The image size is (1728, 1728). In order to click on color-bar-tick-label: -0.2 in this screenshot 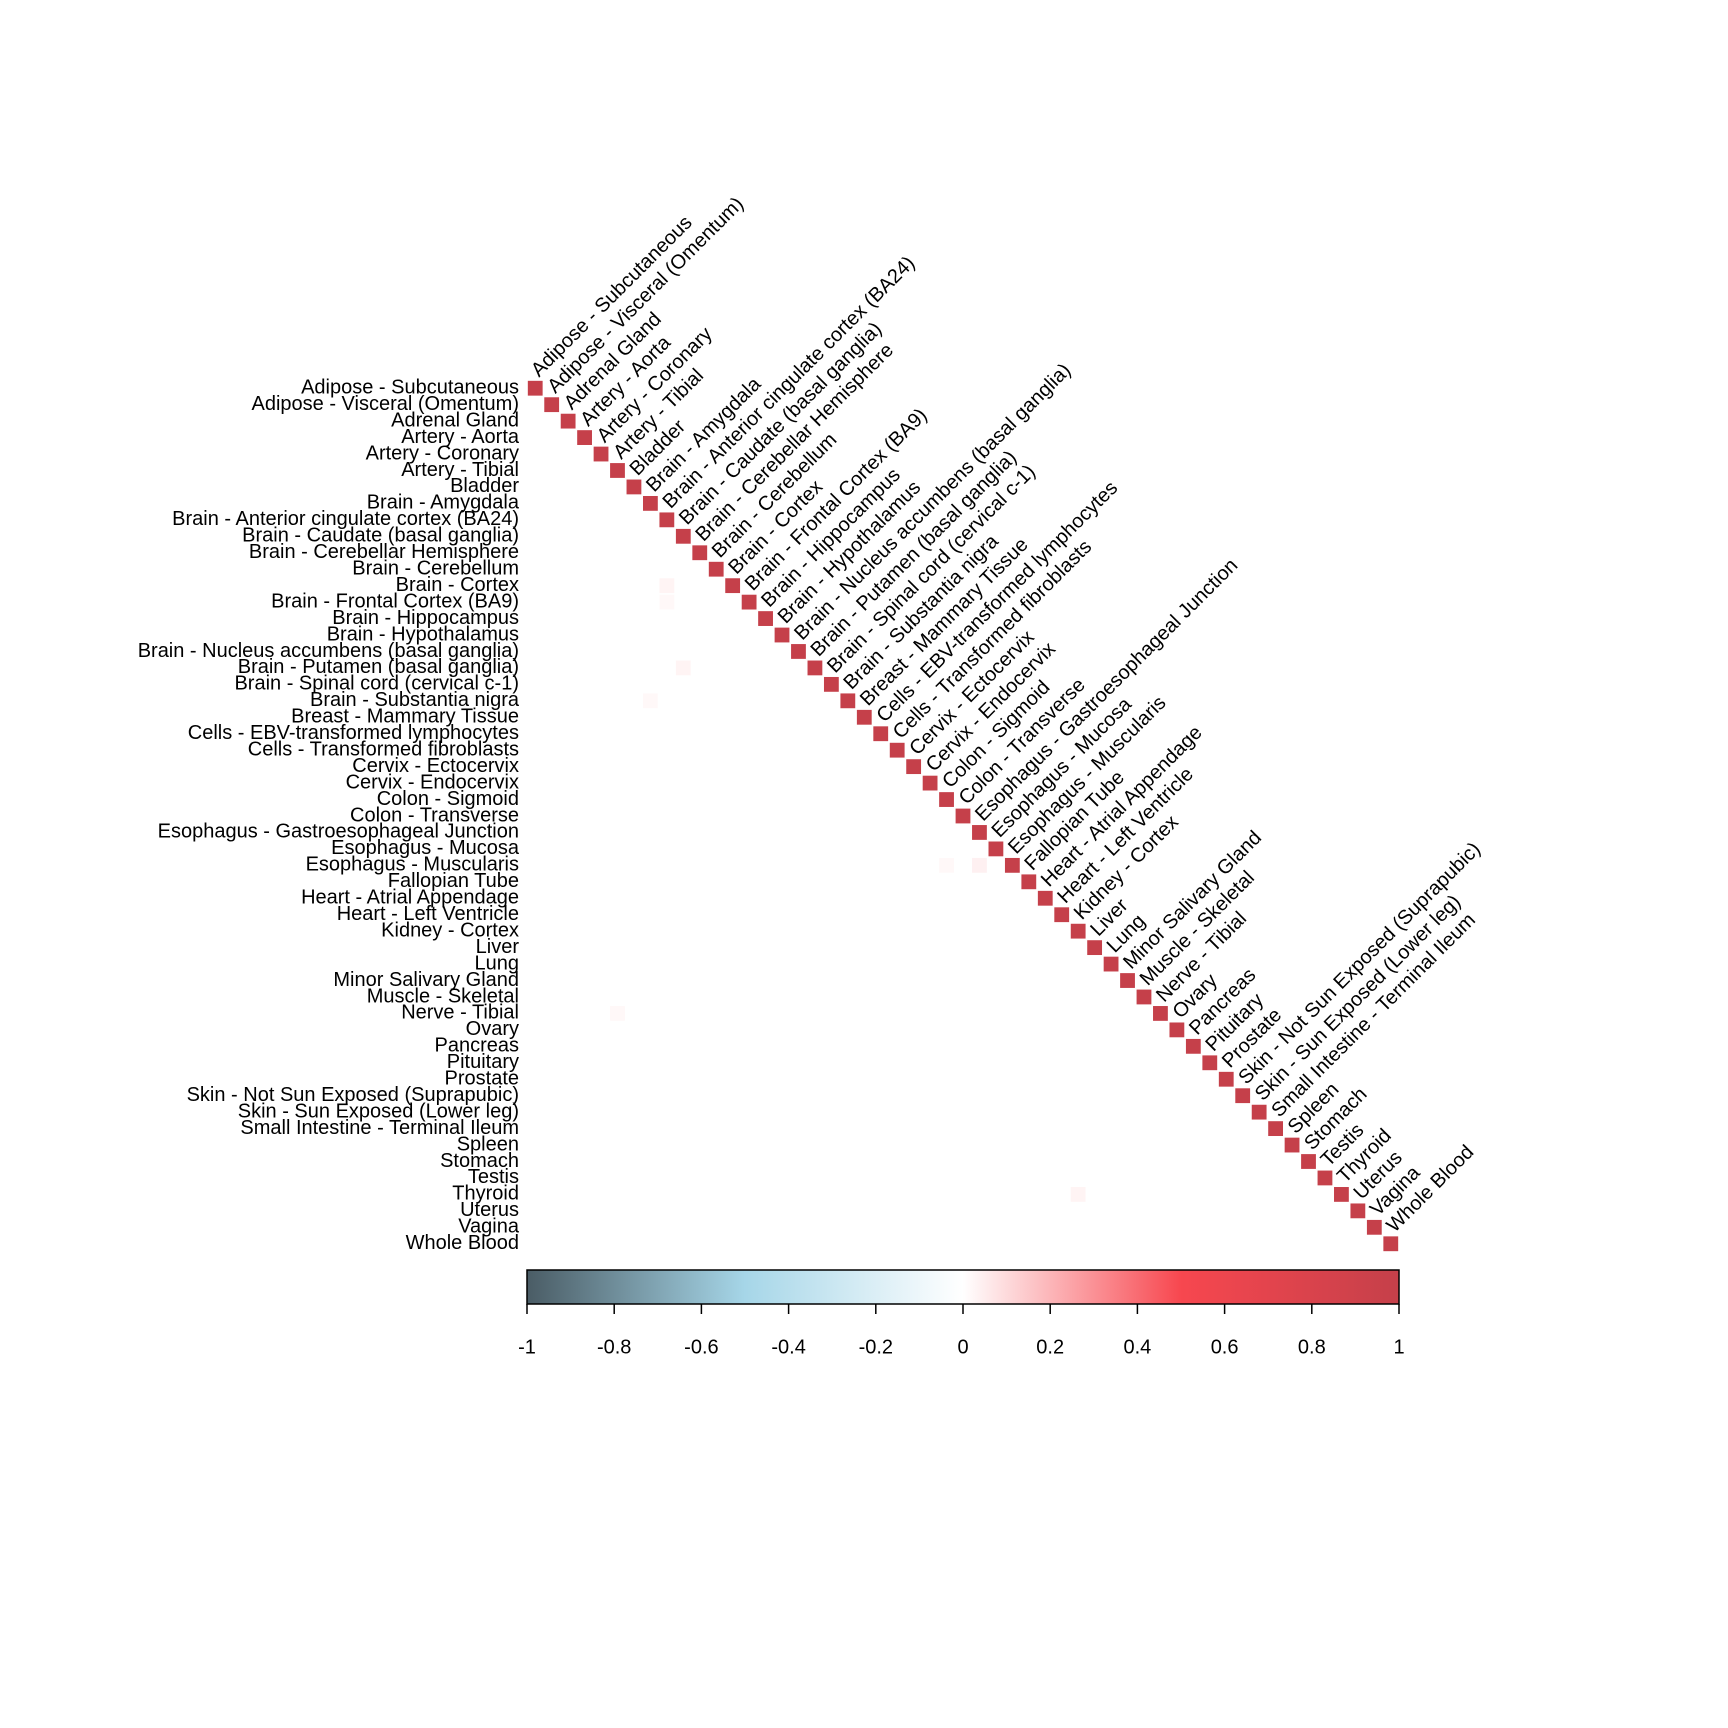, I will do `click(876, 1347)`.